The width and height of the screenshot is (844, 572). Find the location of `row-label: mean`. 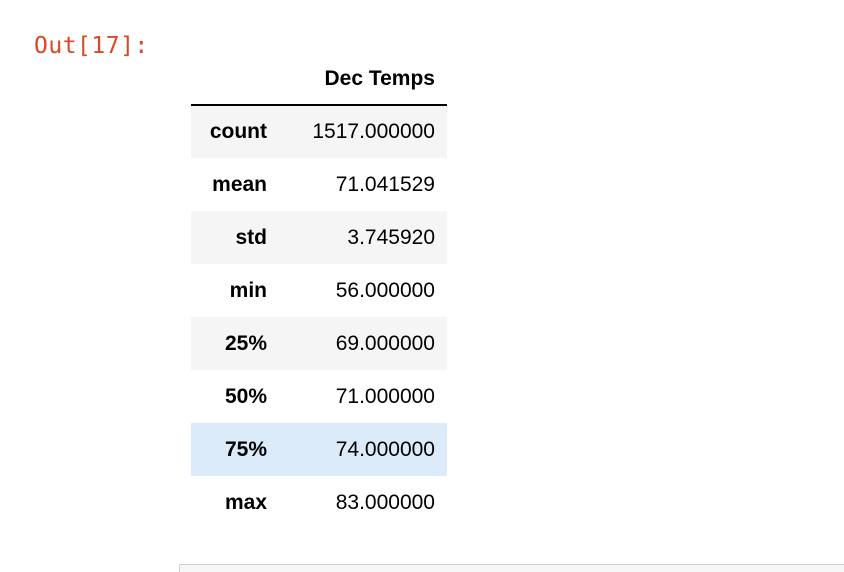

row-label: mean is located at coordinates (239, 184).